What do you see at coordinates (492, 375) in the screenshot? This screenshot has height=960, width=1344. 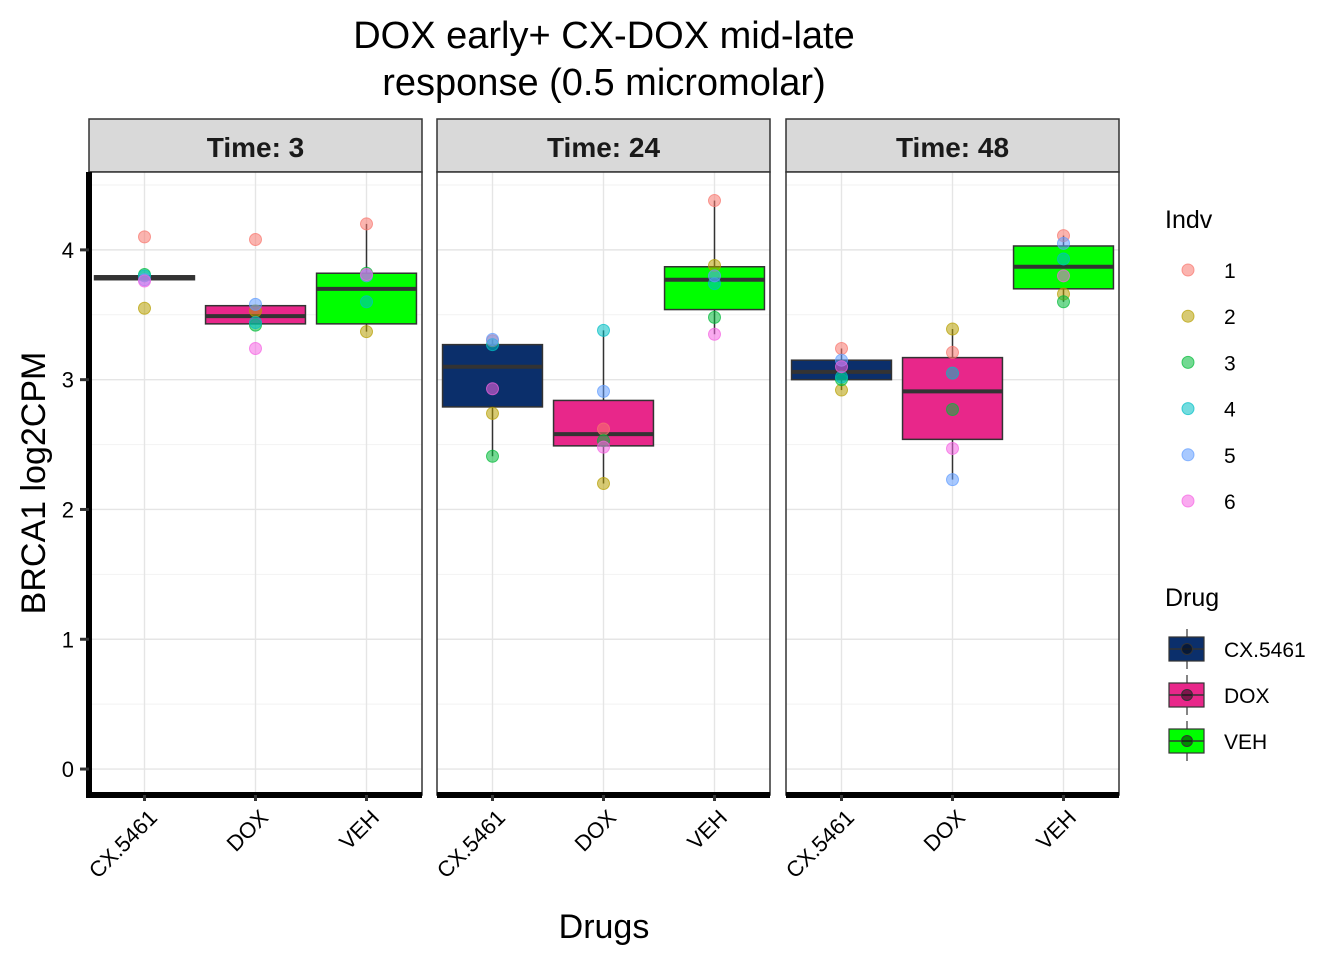 I see `box-iqr` at bounding box center [492, 375].